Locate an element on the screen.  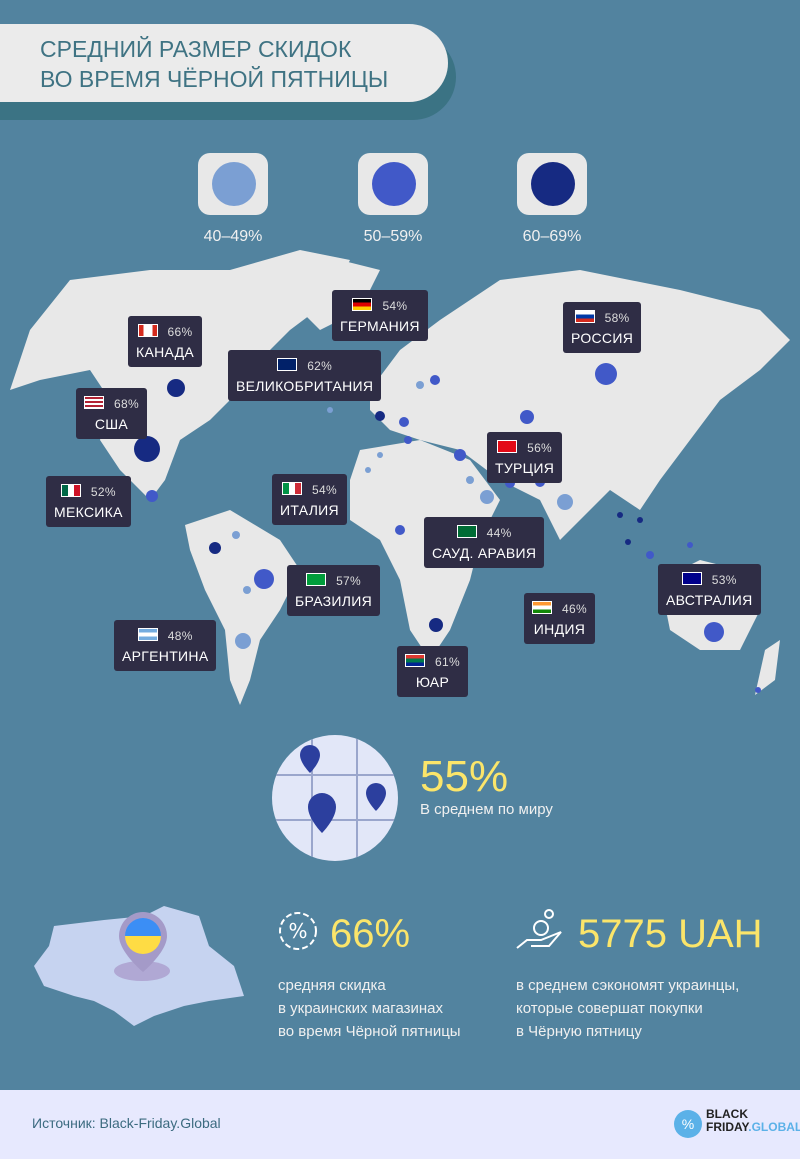
country-name: ИНДИЯ is located at coordinates (559, 629).